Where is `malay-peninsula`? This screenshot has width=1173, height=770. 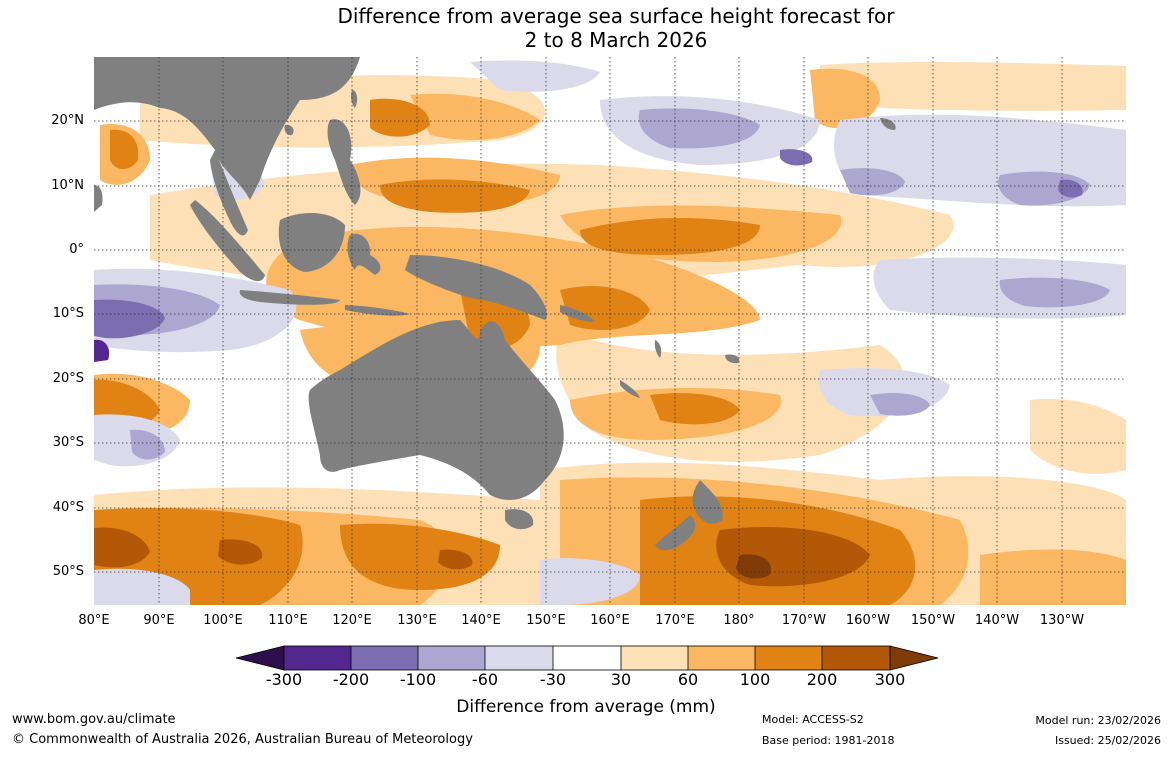 malay-peninsula is located at coordinates (229, 193).